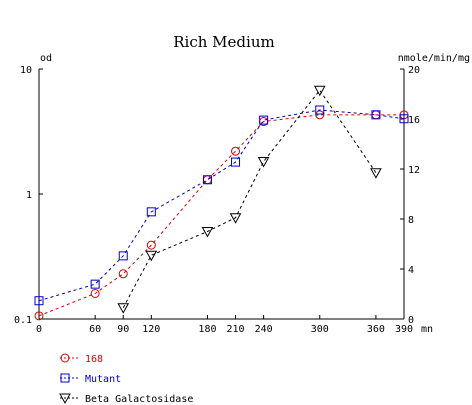 The width and height of the screenshot is (472, 405). I want to click on left-tick-label: 1, so click(29, 195).